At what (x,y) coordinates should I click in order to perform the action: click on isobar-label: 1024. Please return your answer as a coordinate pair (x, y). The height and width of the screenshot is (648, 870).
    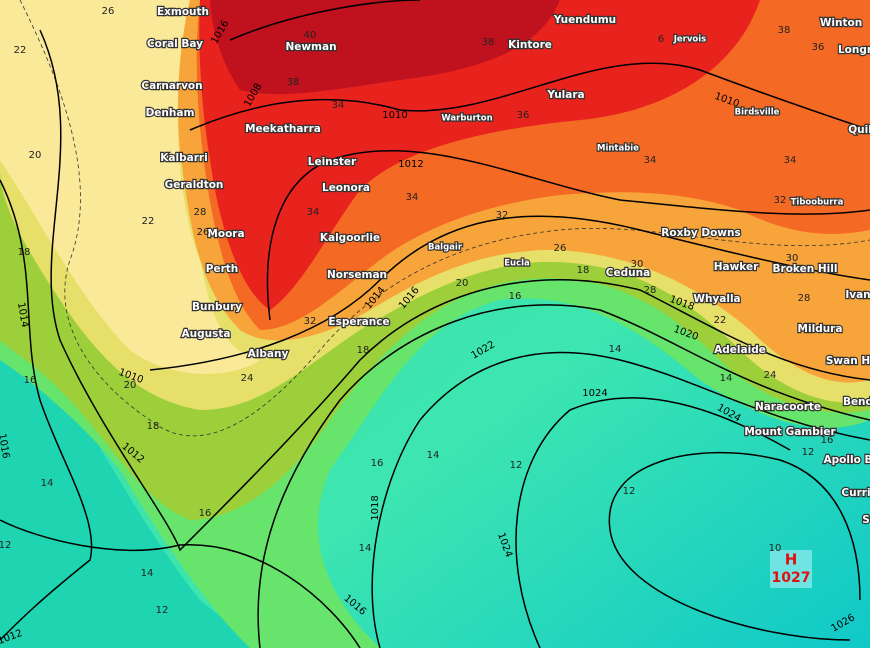
    Looking at the image, I should click on (594, 393).